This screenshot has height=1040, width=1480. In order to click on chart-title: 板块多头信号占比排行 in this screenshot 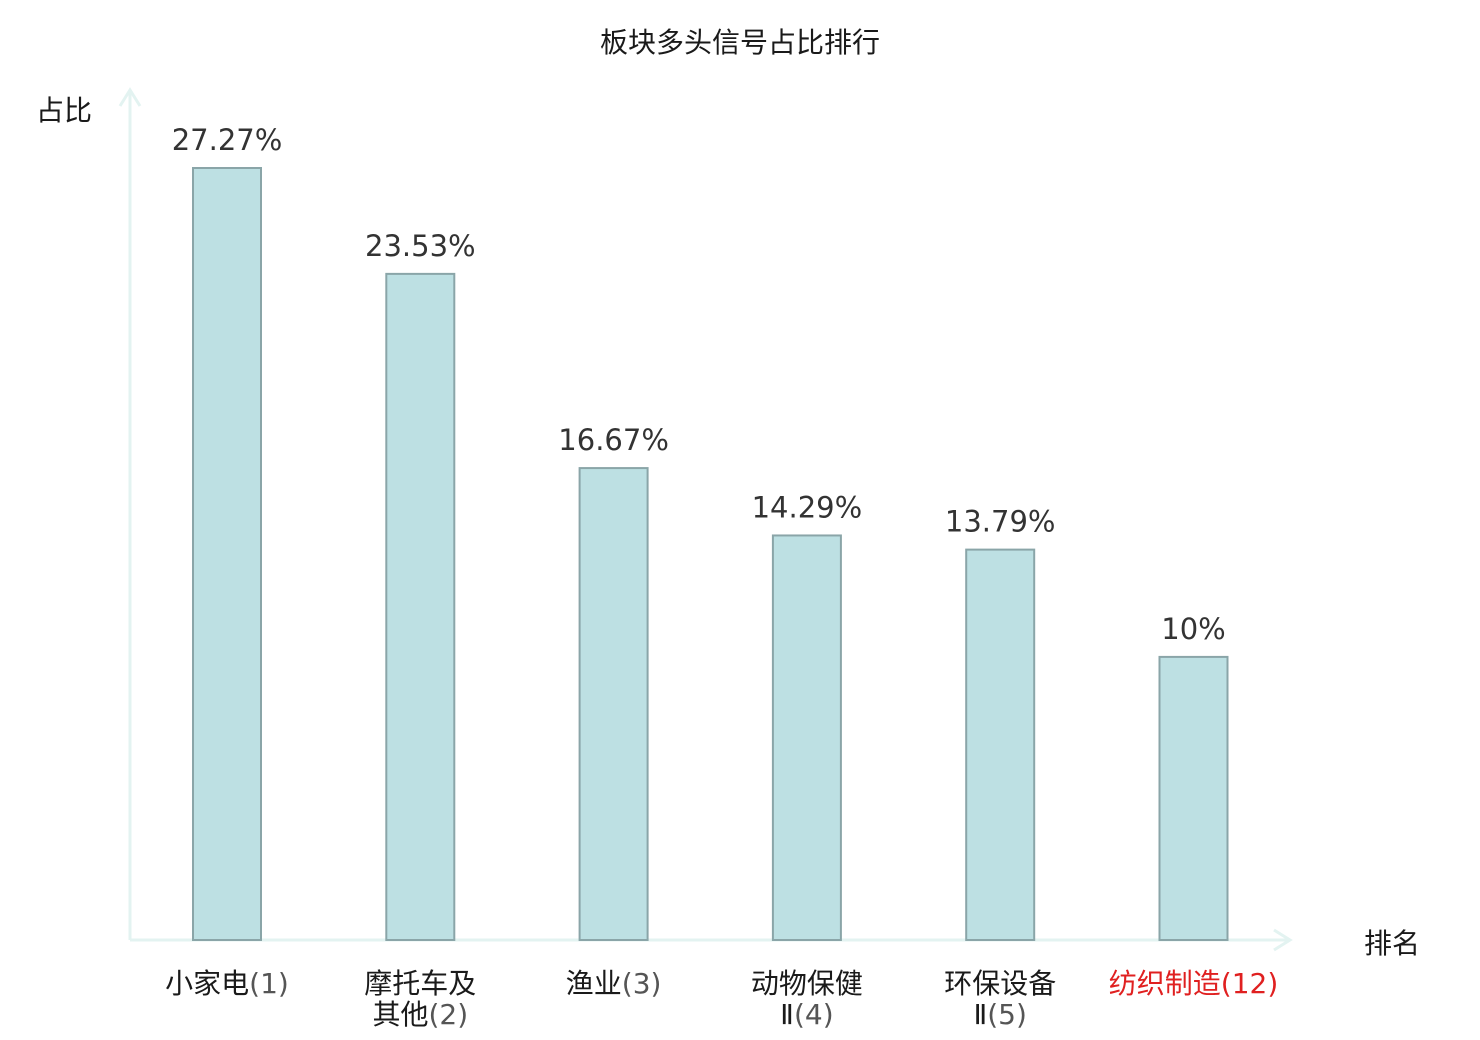, I will do `click(740, 42)`.